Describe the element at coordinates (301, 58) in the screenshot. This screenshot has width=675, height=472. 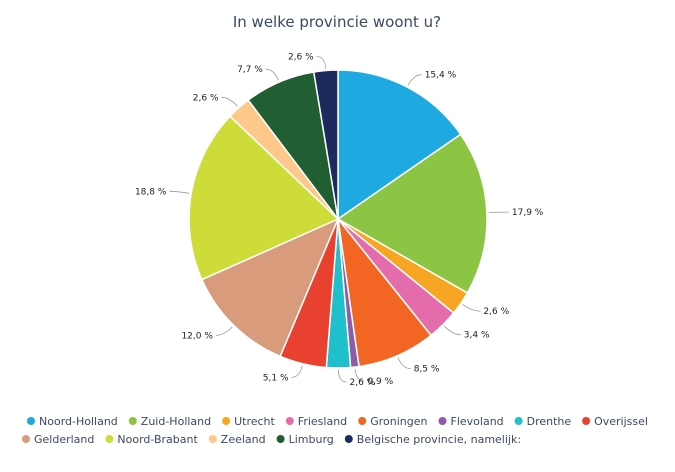
I see `slice-label-belgische-provincie-namelijk: 2,6 %` at that location.